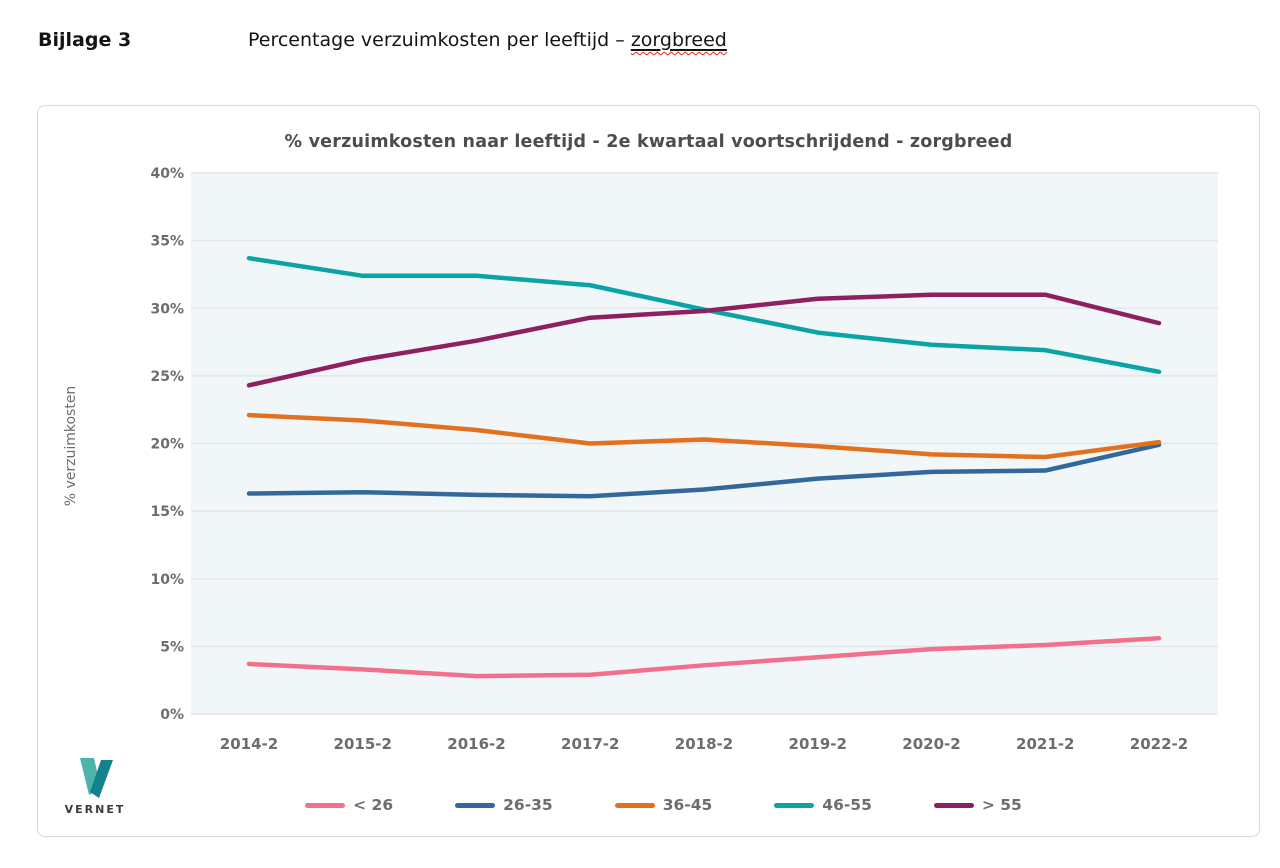 The image size is (1280, 868). I want to click on y-tick-label: 40%, so click(167, 174).